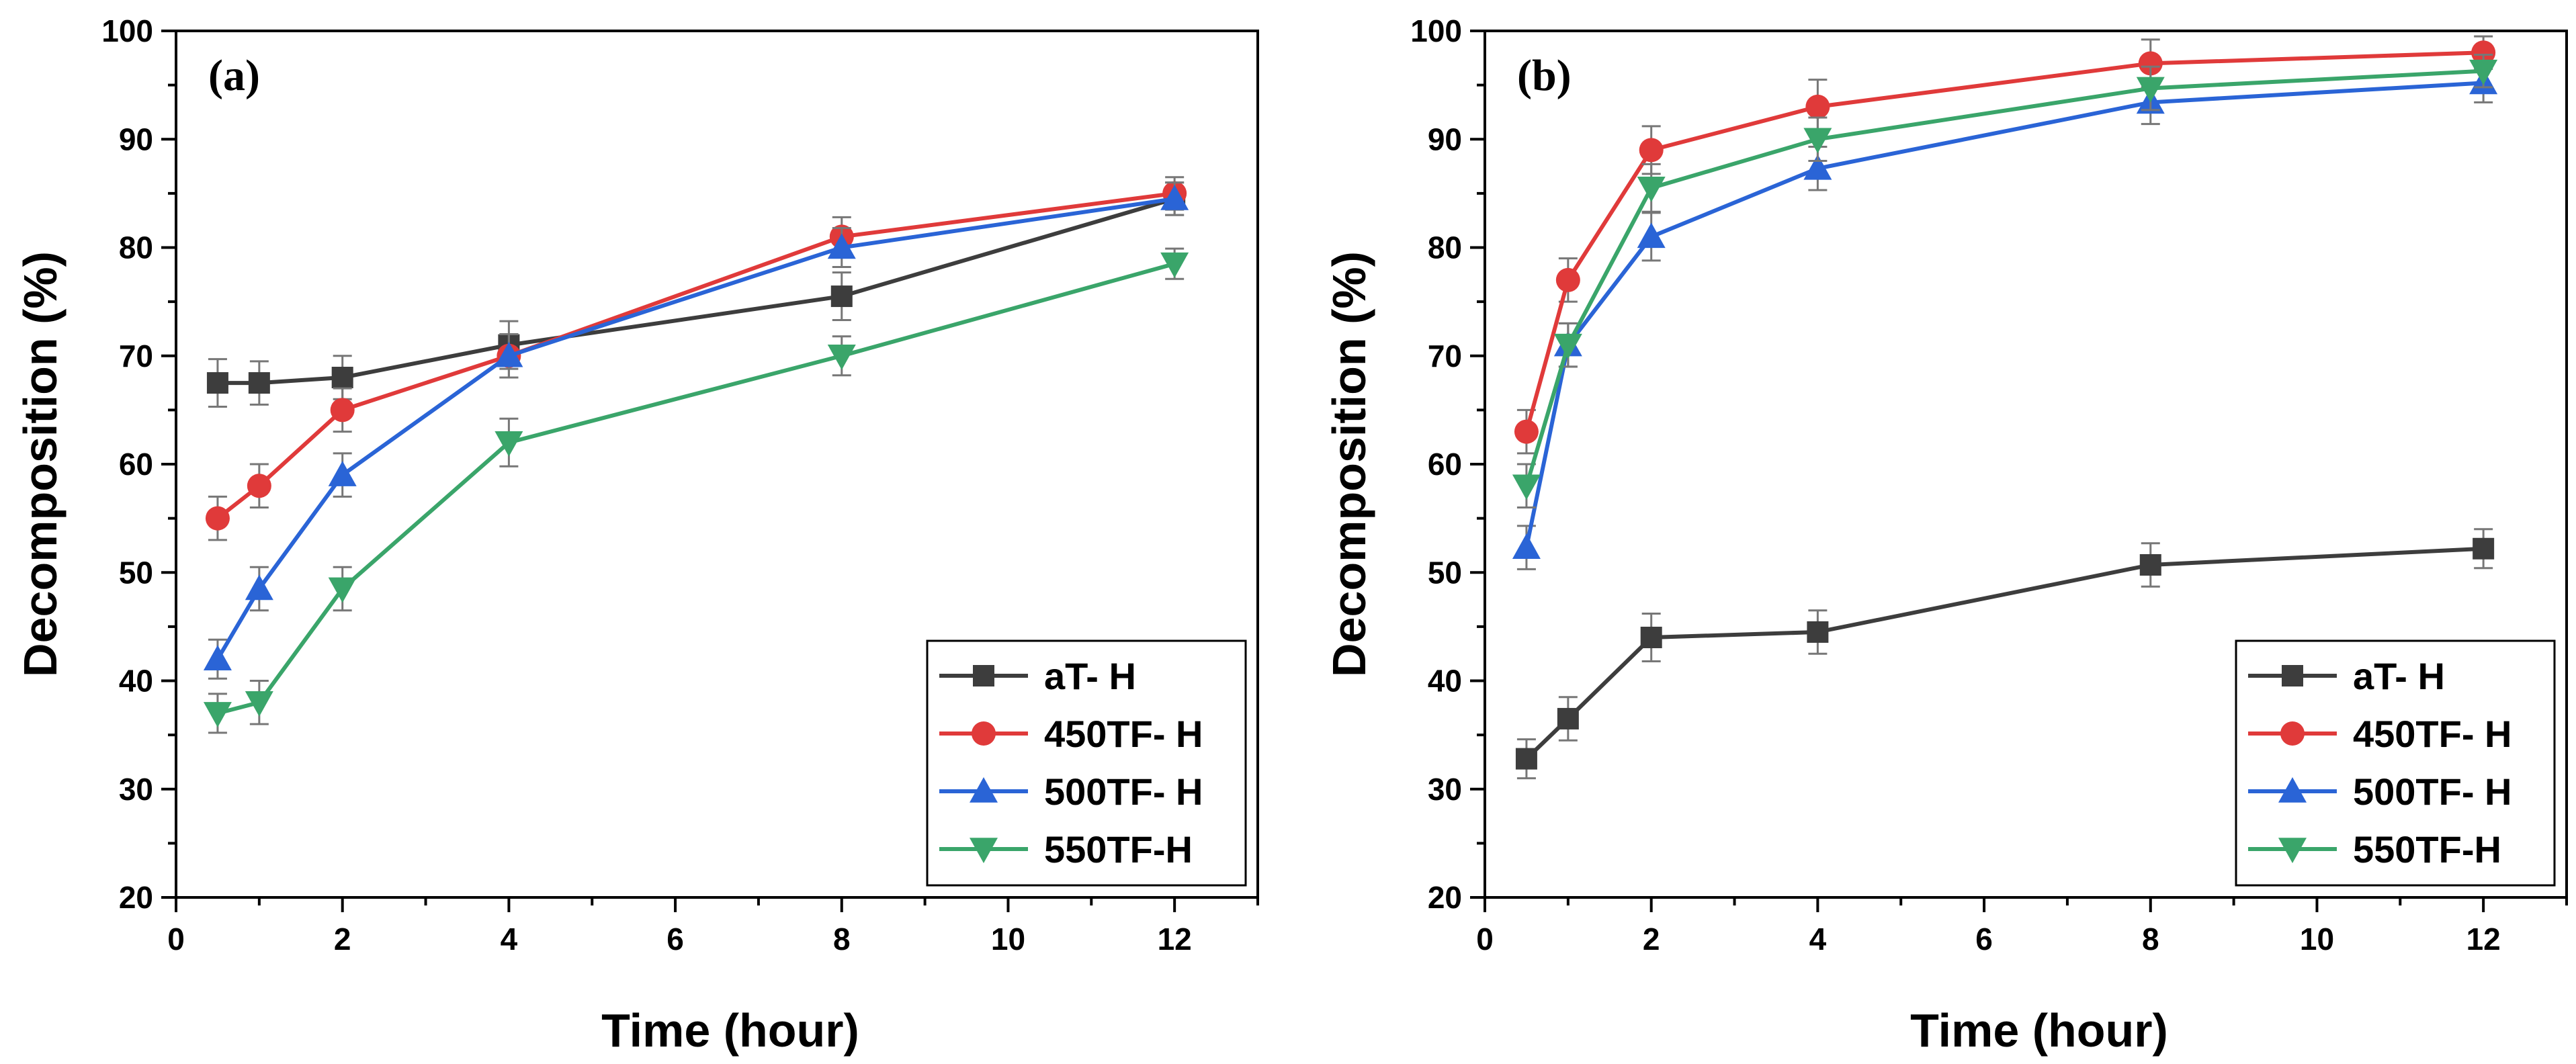 The width and height of the screenshot is (2576, 1064). I want to click on legend-item: aT- H, so click(1037, 676).